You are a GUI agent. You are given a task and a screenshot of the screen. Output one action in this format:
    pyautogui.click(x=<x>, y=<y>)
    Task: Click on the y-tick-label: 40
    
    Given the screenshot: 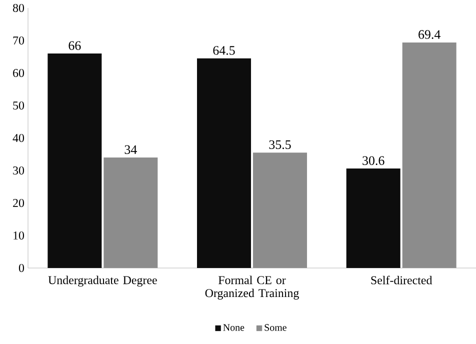 What is the action you would take?
    pyautogui.click(x=18, y=138)
    